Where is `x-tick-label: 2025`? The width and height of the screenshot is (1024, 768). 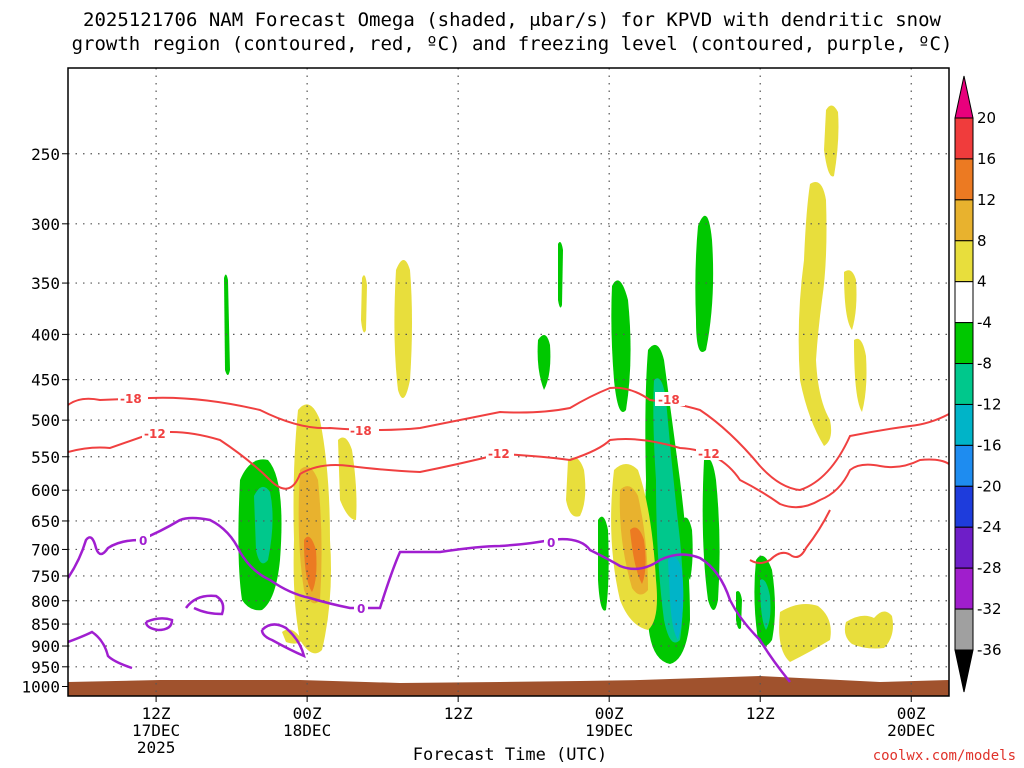
x-tick-label: 2025 is located at coordinates (156, 747).